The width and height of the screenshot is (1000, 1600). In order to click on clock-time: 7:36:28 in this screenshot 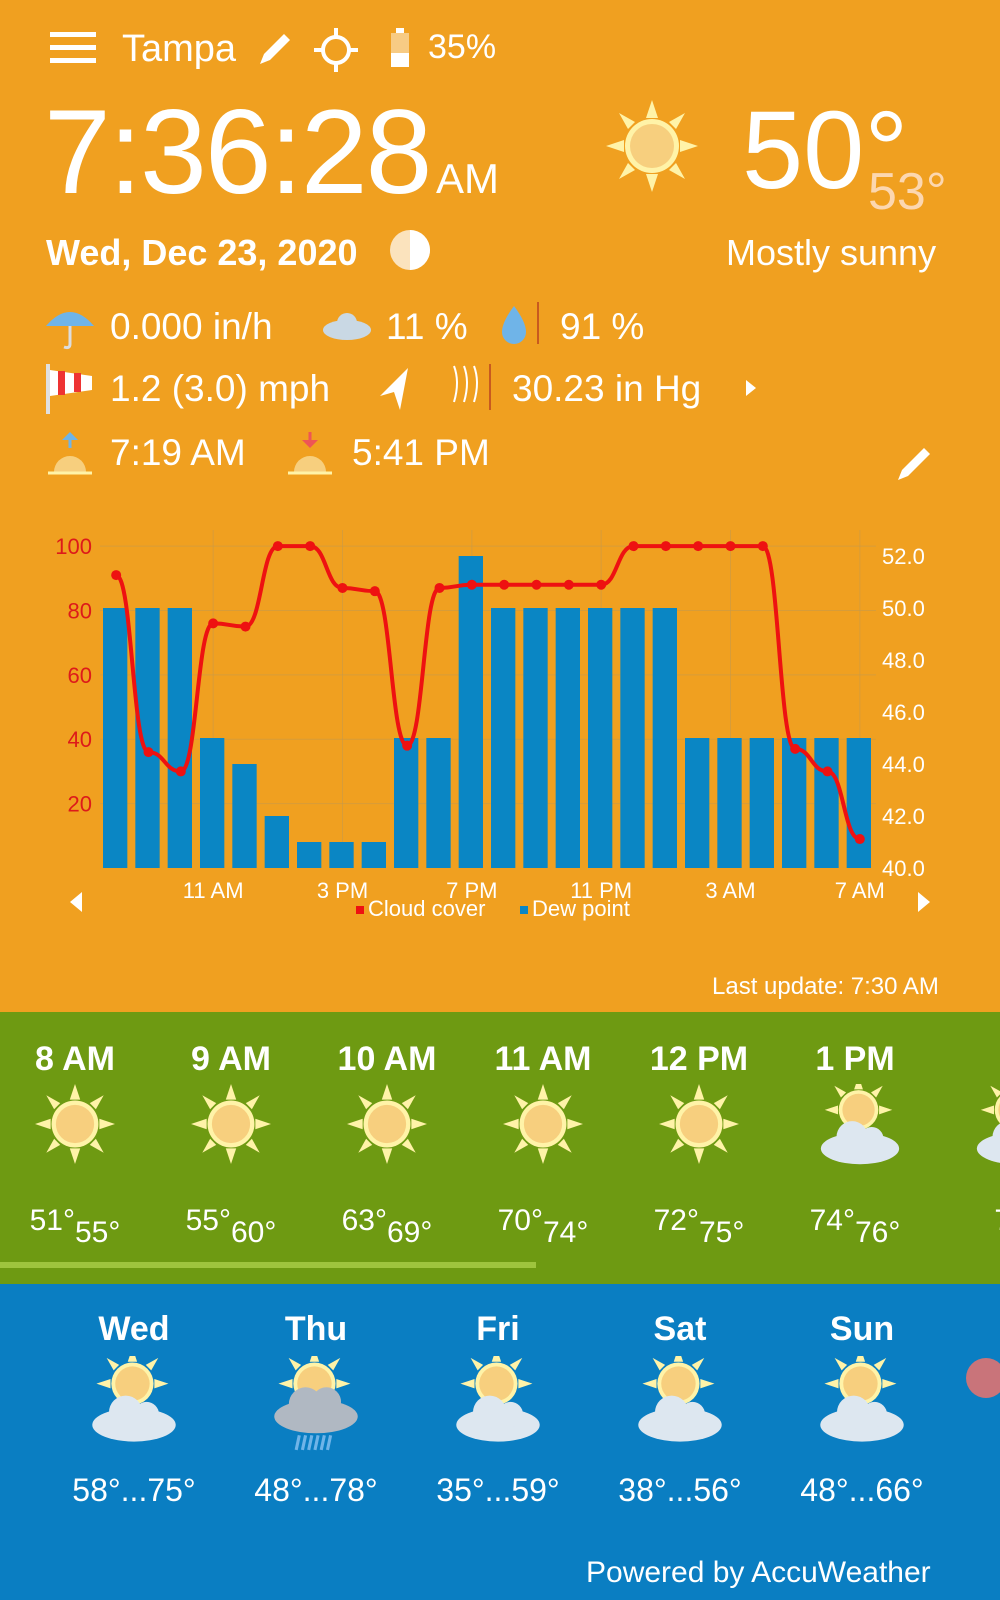, I will do `click(238, 152)`.